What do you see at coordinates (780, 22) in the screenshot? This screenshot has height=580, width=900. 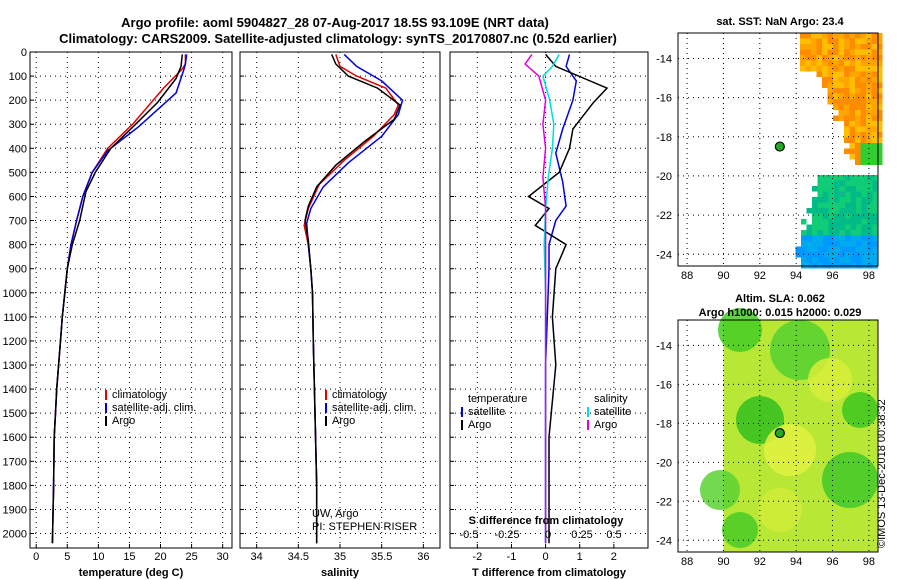 I see `map-title: sat. SST: NaN Argo: 23.4` at bounding box center [780, 22].